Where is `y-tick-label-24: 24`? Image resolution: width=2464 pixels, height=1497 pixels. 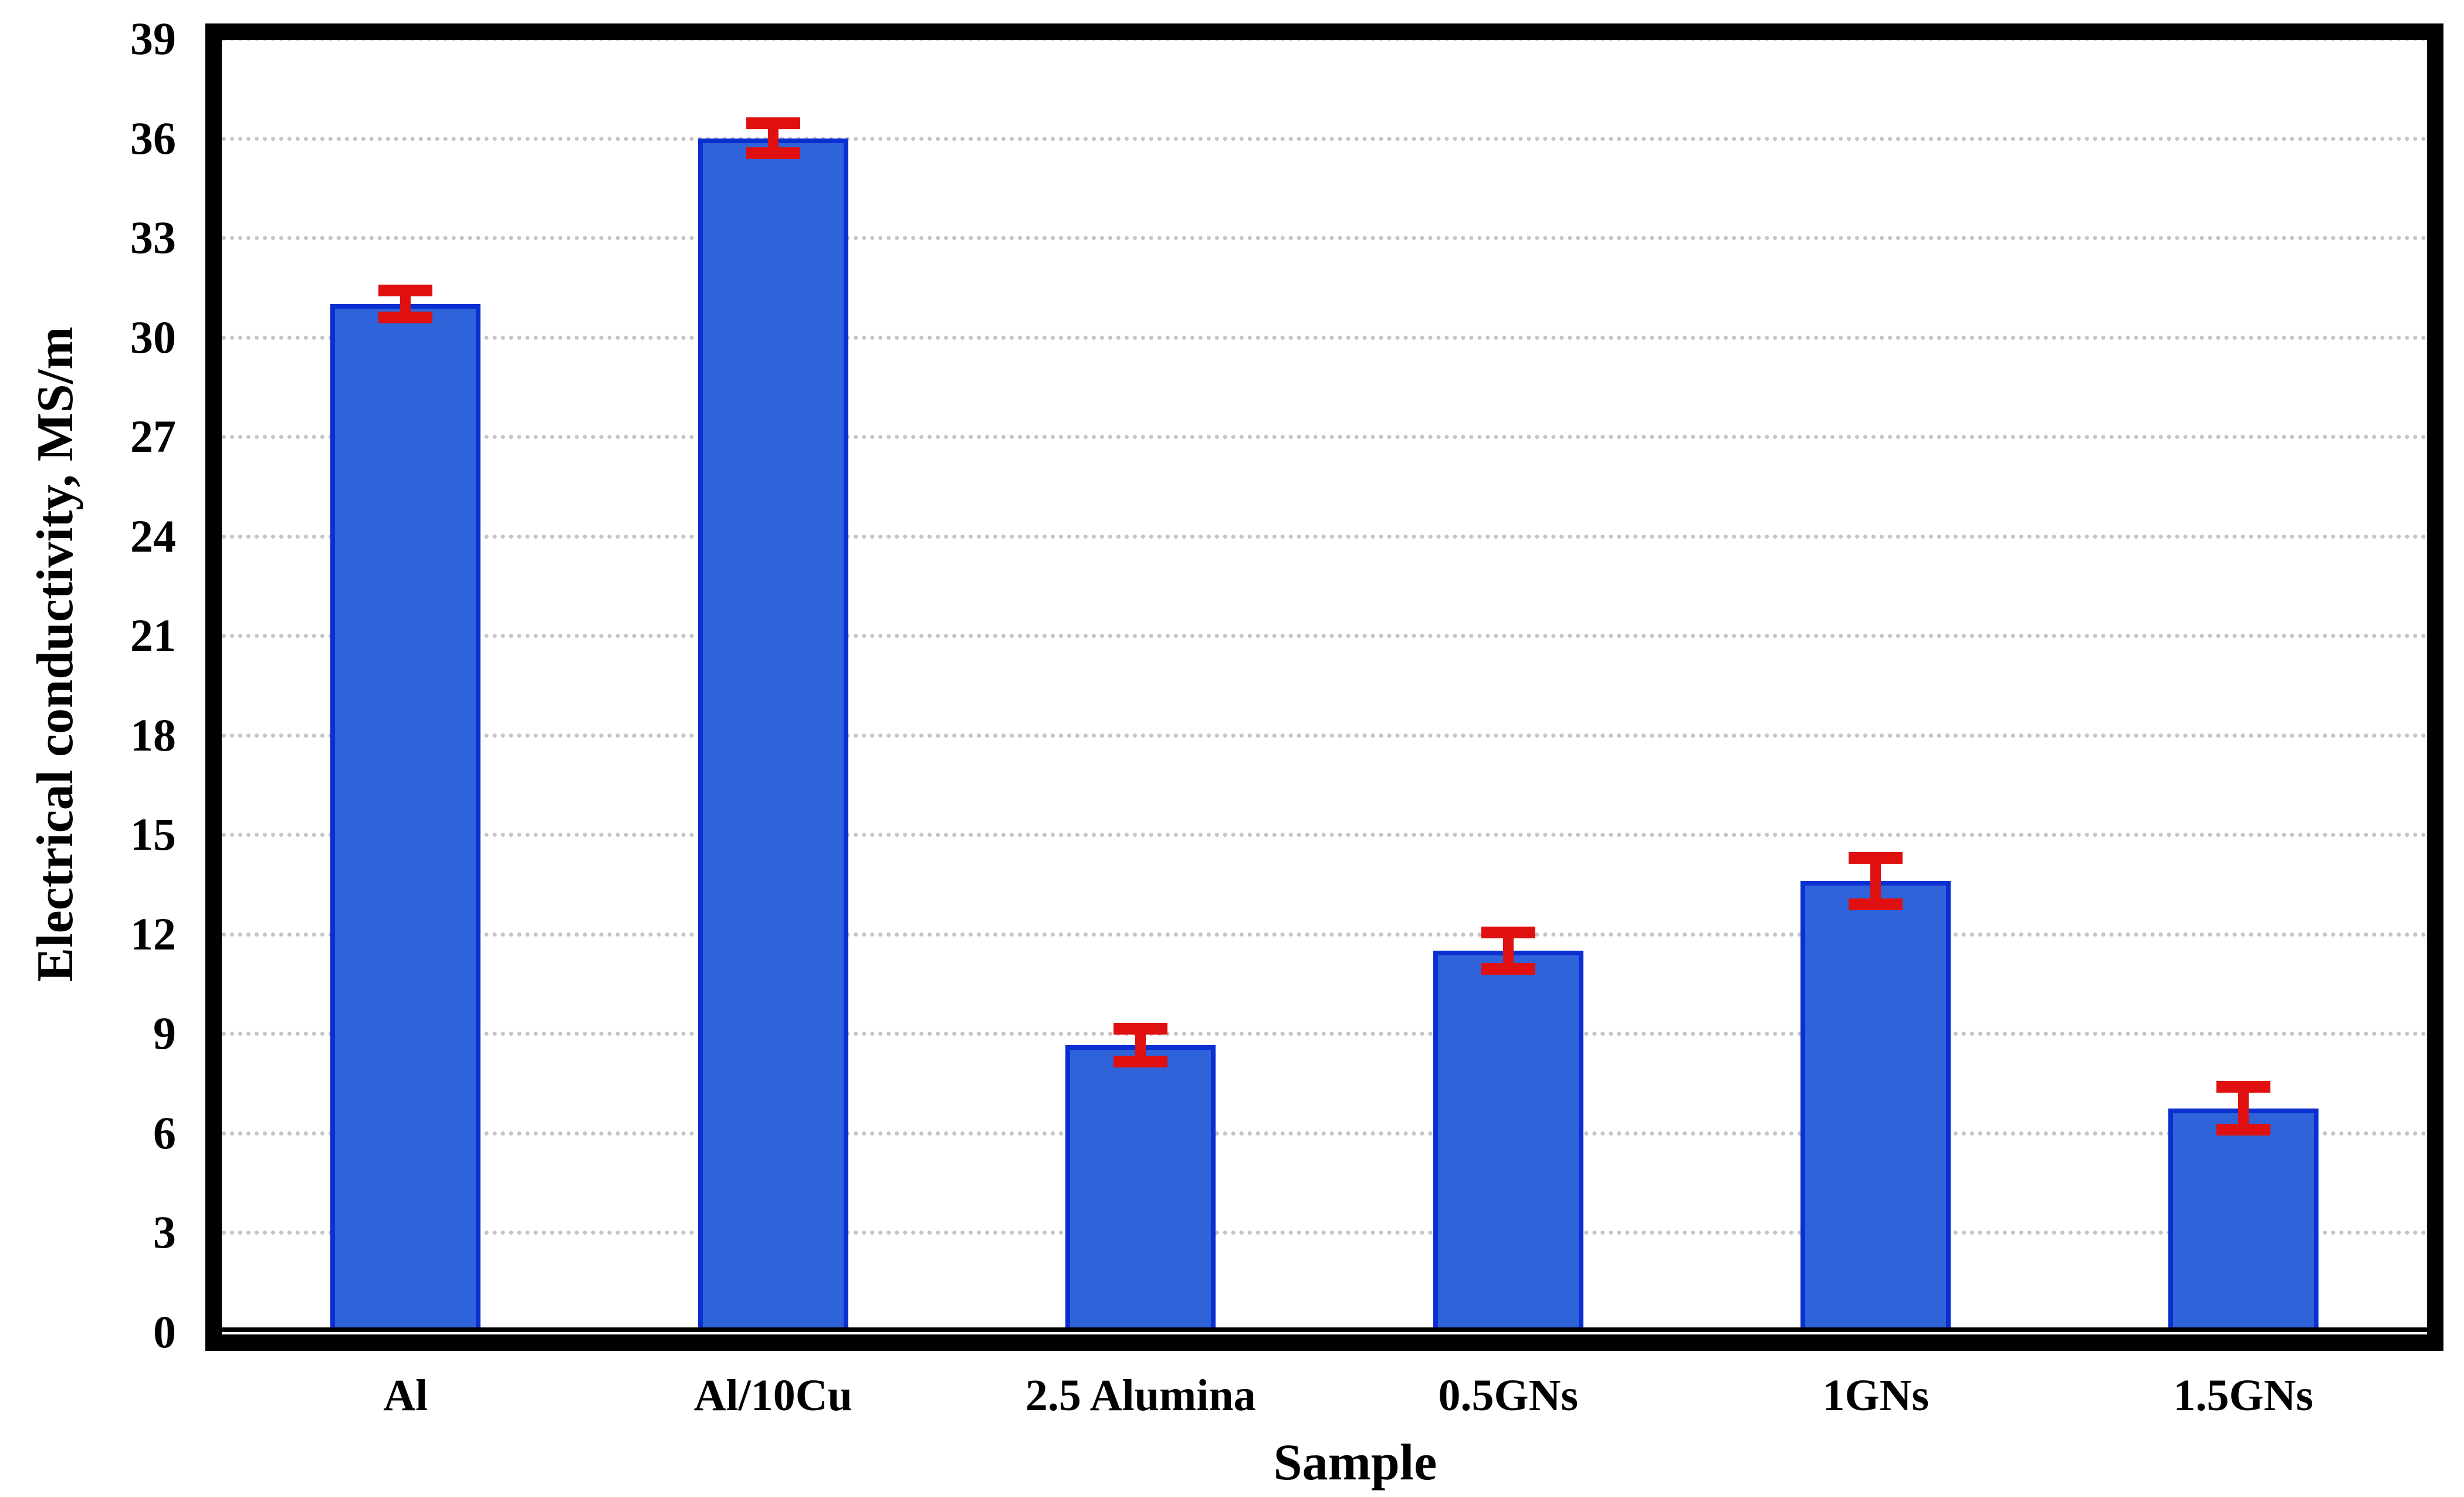 y-tick-label-24: 24 is located at coordinates (153, 536).